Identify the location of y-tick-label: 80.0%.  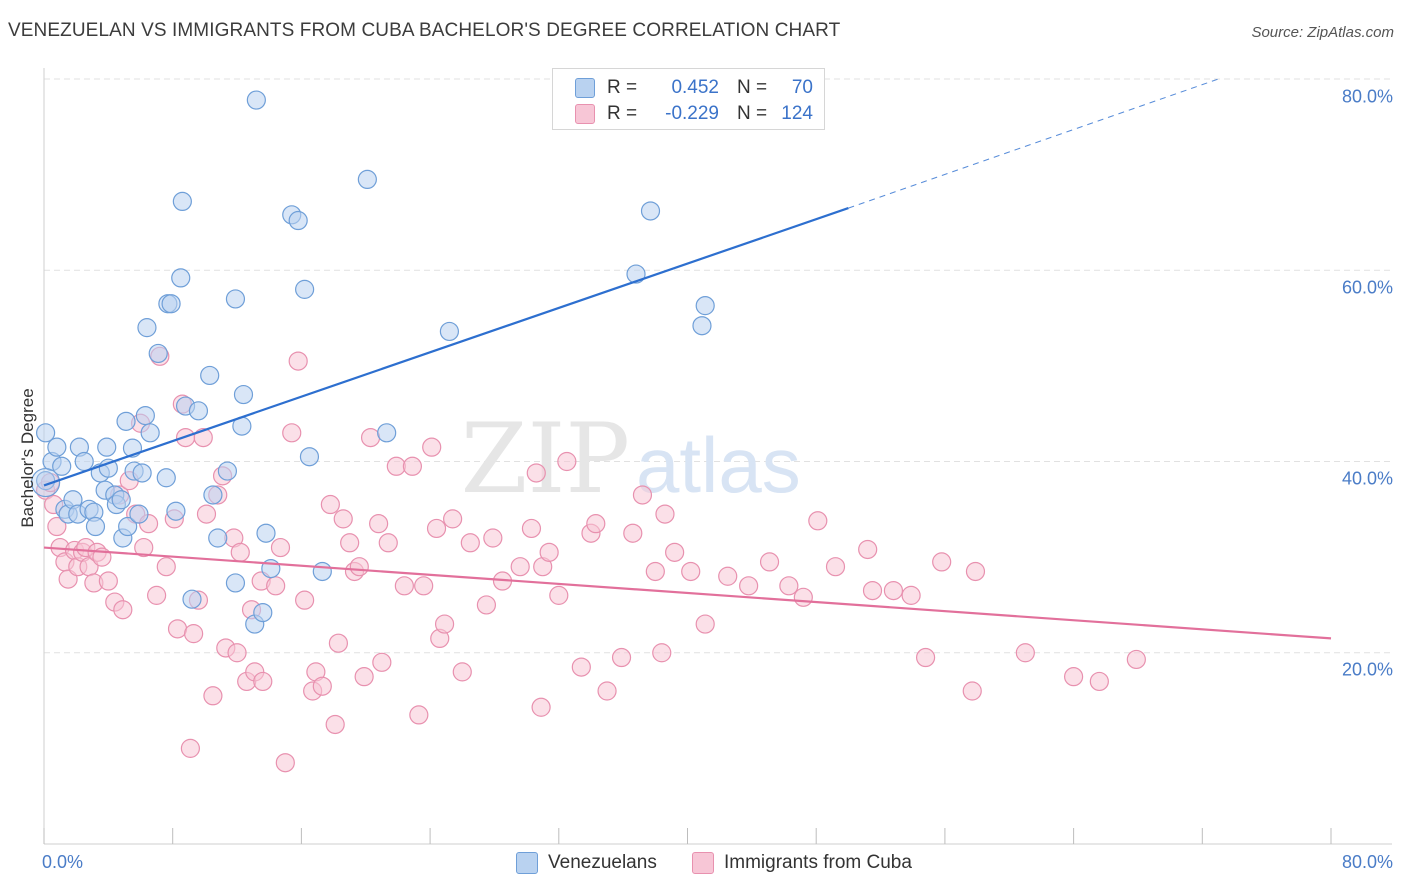
(1367, 96).